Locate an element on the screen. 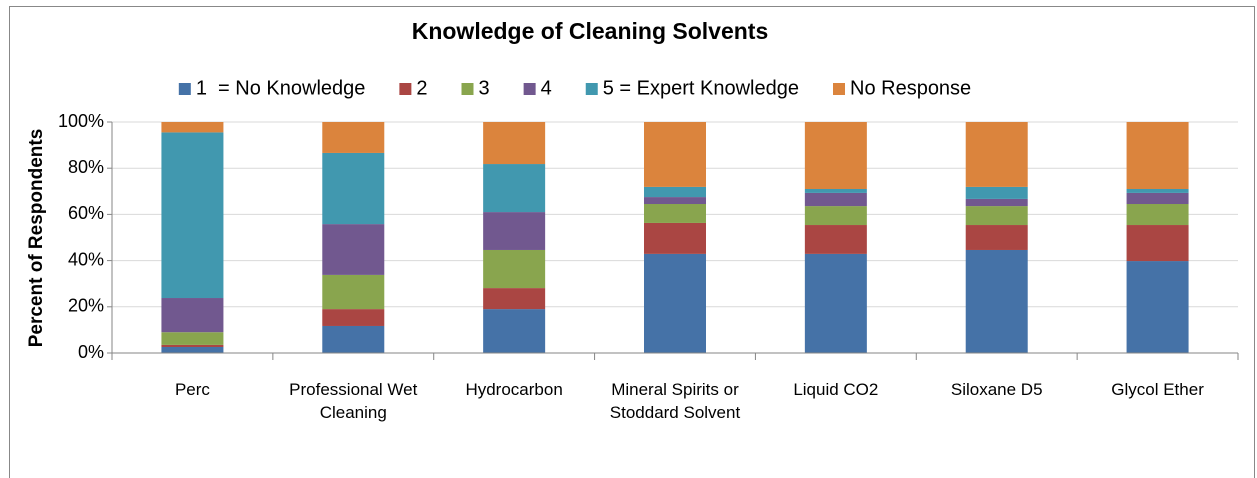 This screenshot has width=1257, height=478. legend-label: 4 is located at coordinates (546, 88).